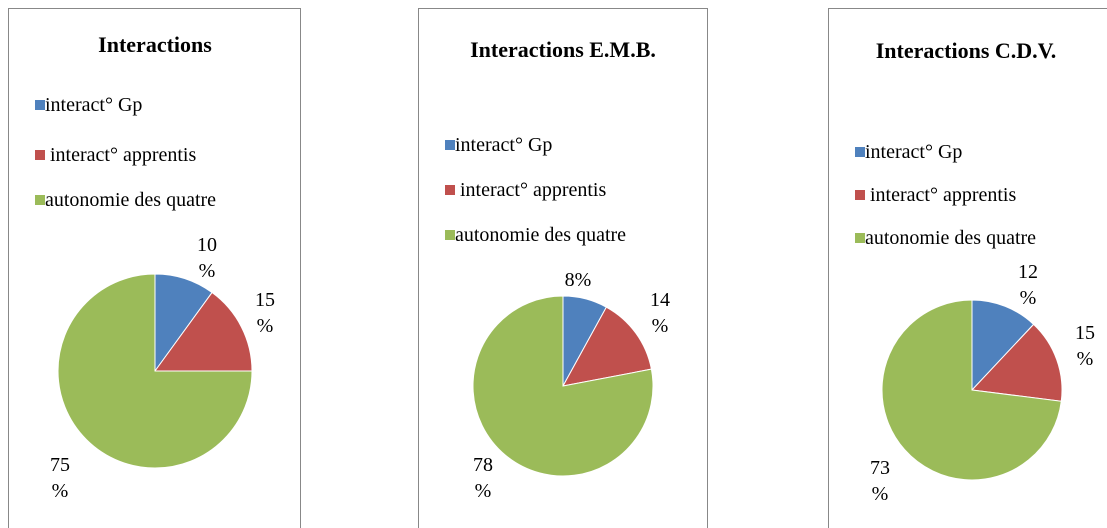  Describe the element at coordinates (209, 258) in the screenshot. I see `data-label: 10 %` at that location.